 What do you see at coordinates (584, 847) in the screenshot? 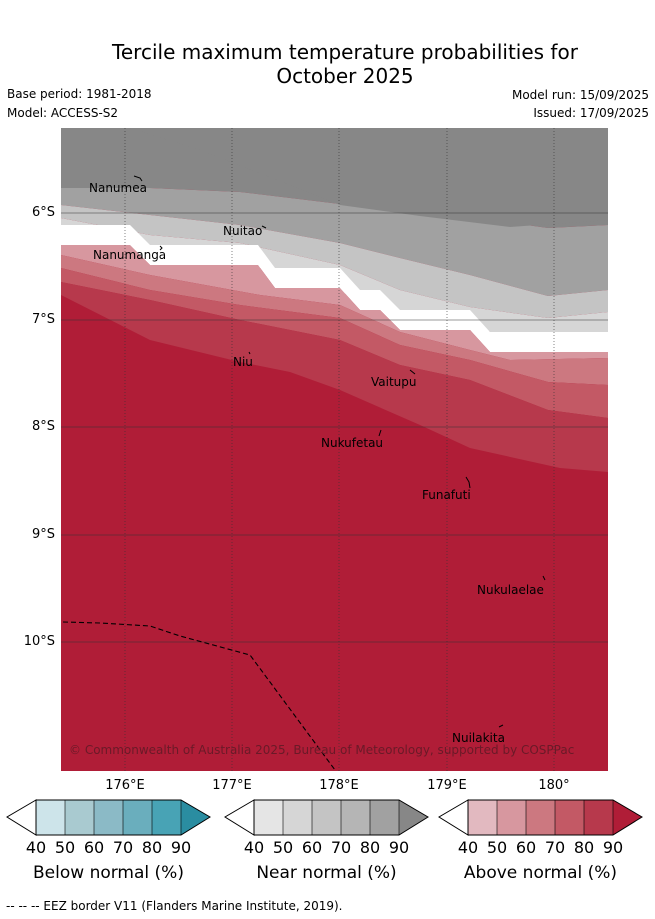
I see `cb-above-label-80: 80` at bounding box center [584, 847].